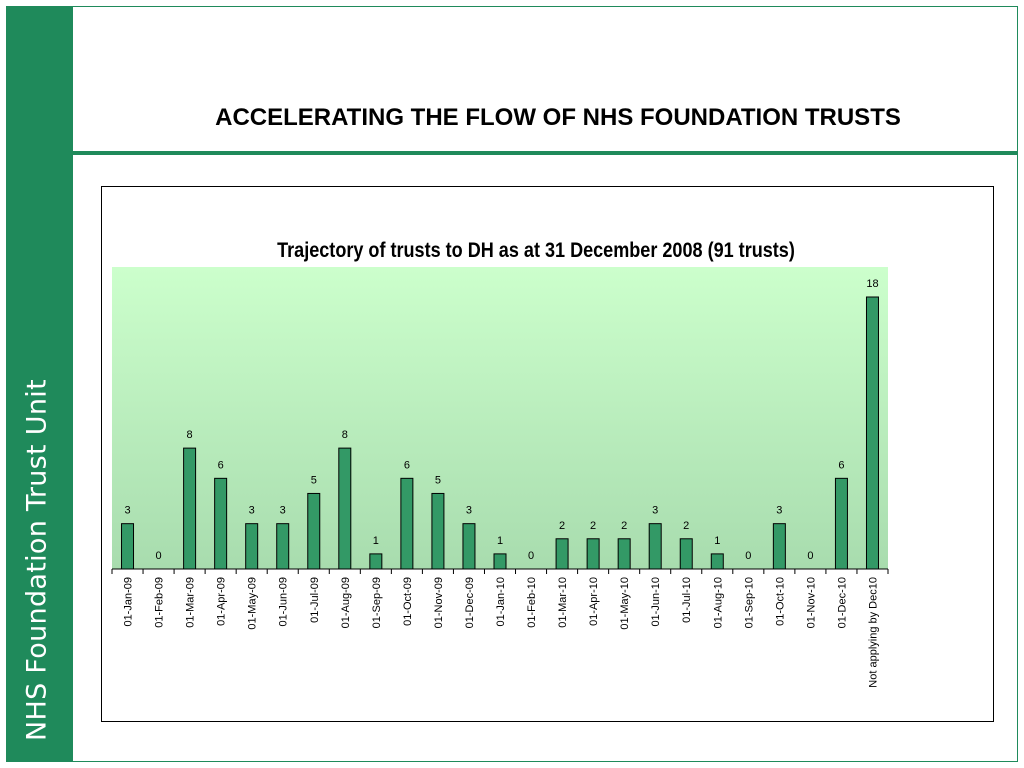 Image resolution: width=1024 pixels, height=768 pixels. What do you see at coordinates (284, 602) in the screenshot?
I see `x-tick-label: 01-Jun-09` at bounding box center [284, 602].